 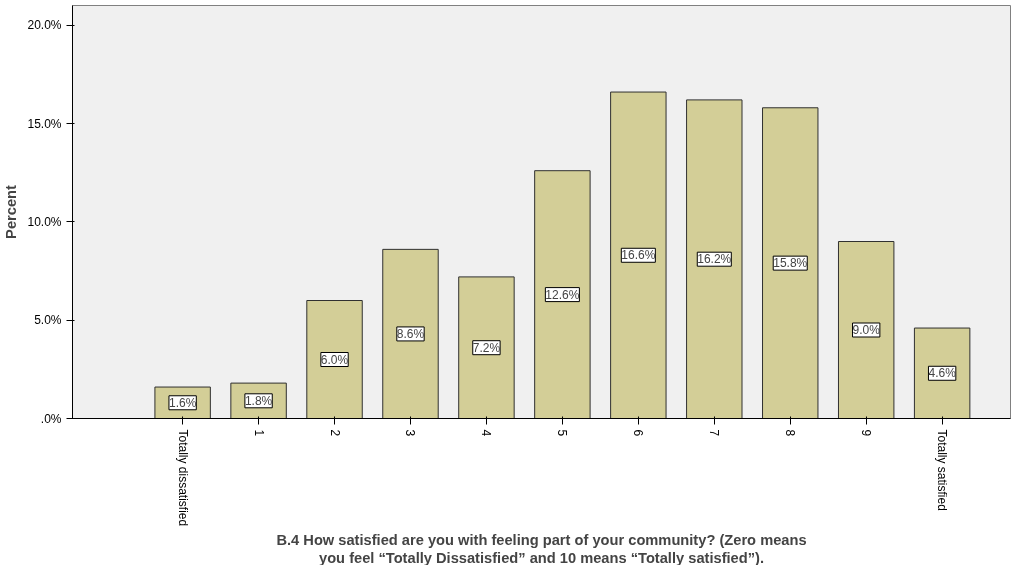 I want to click on data-label: 16.6%, so click(x=638, y=255).